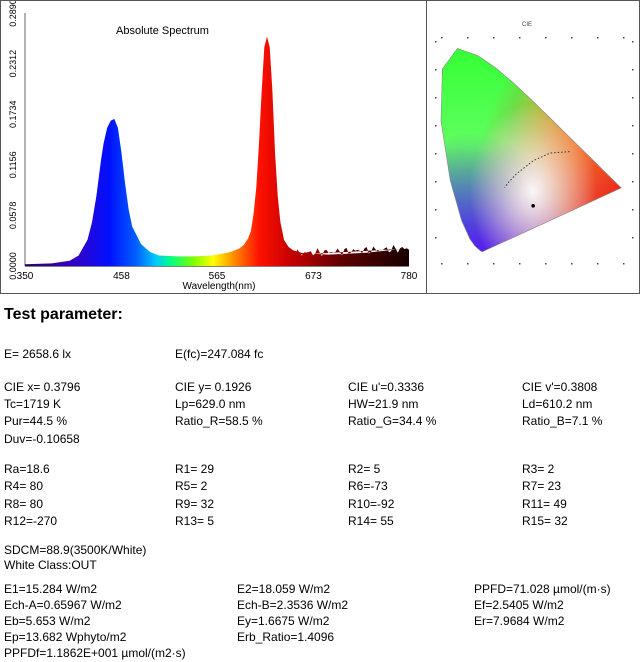 Image resolution: width=640 pixels, height=662 pixels. What do you see at coordinates (191, 486) in the screenshot?
I see `cri-r5: R5= 2` at bounding box center [191, 486].